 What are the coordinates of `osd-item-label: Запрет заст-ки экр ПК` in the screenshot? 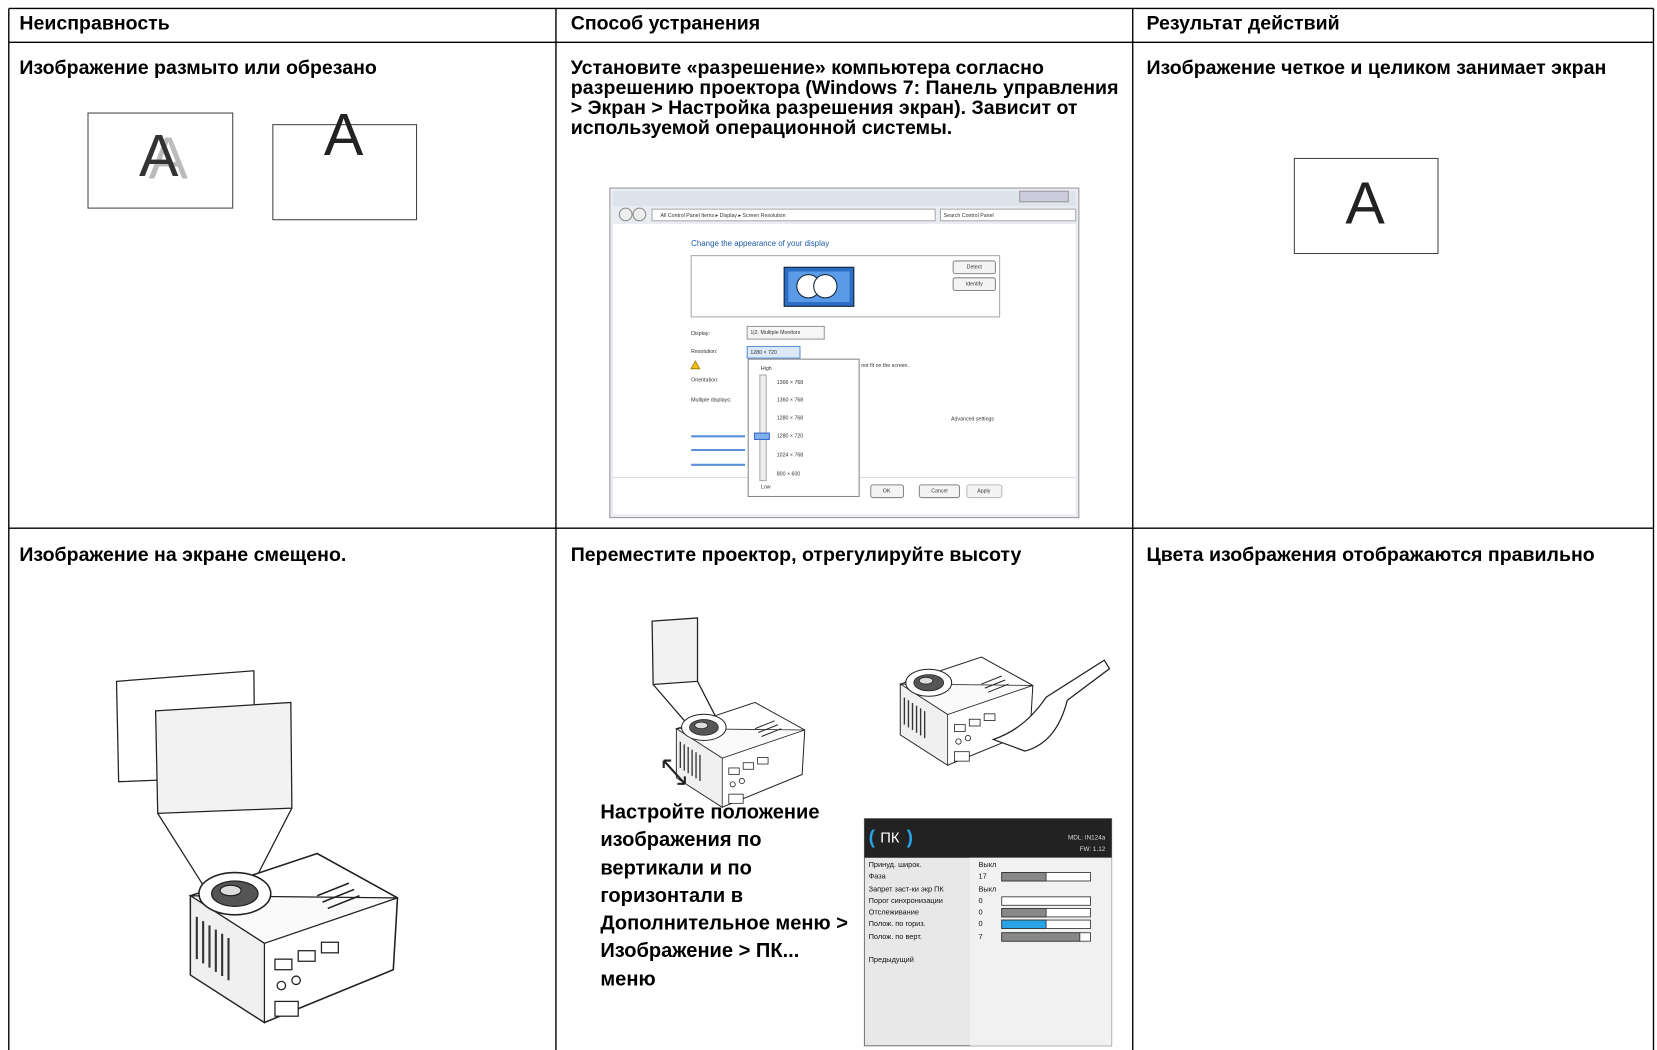 It's located at (907, 888).